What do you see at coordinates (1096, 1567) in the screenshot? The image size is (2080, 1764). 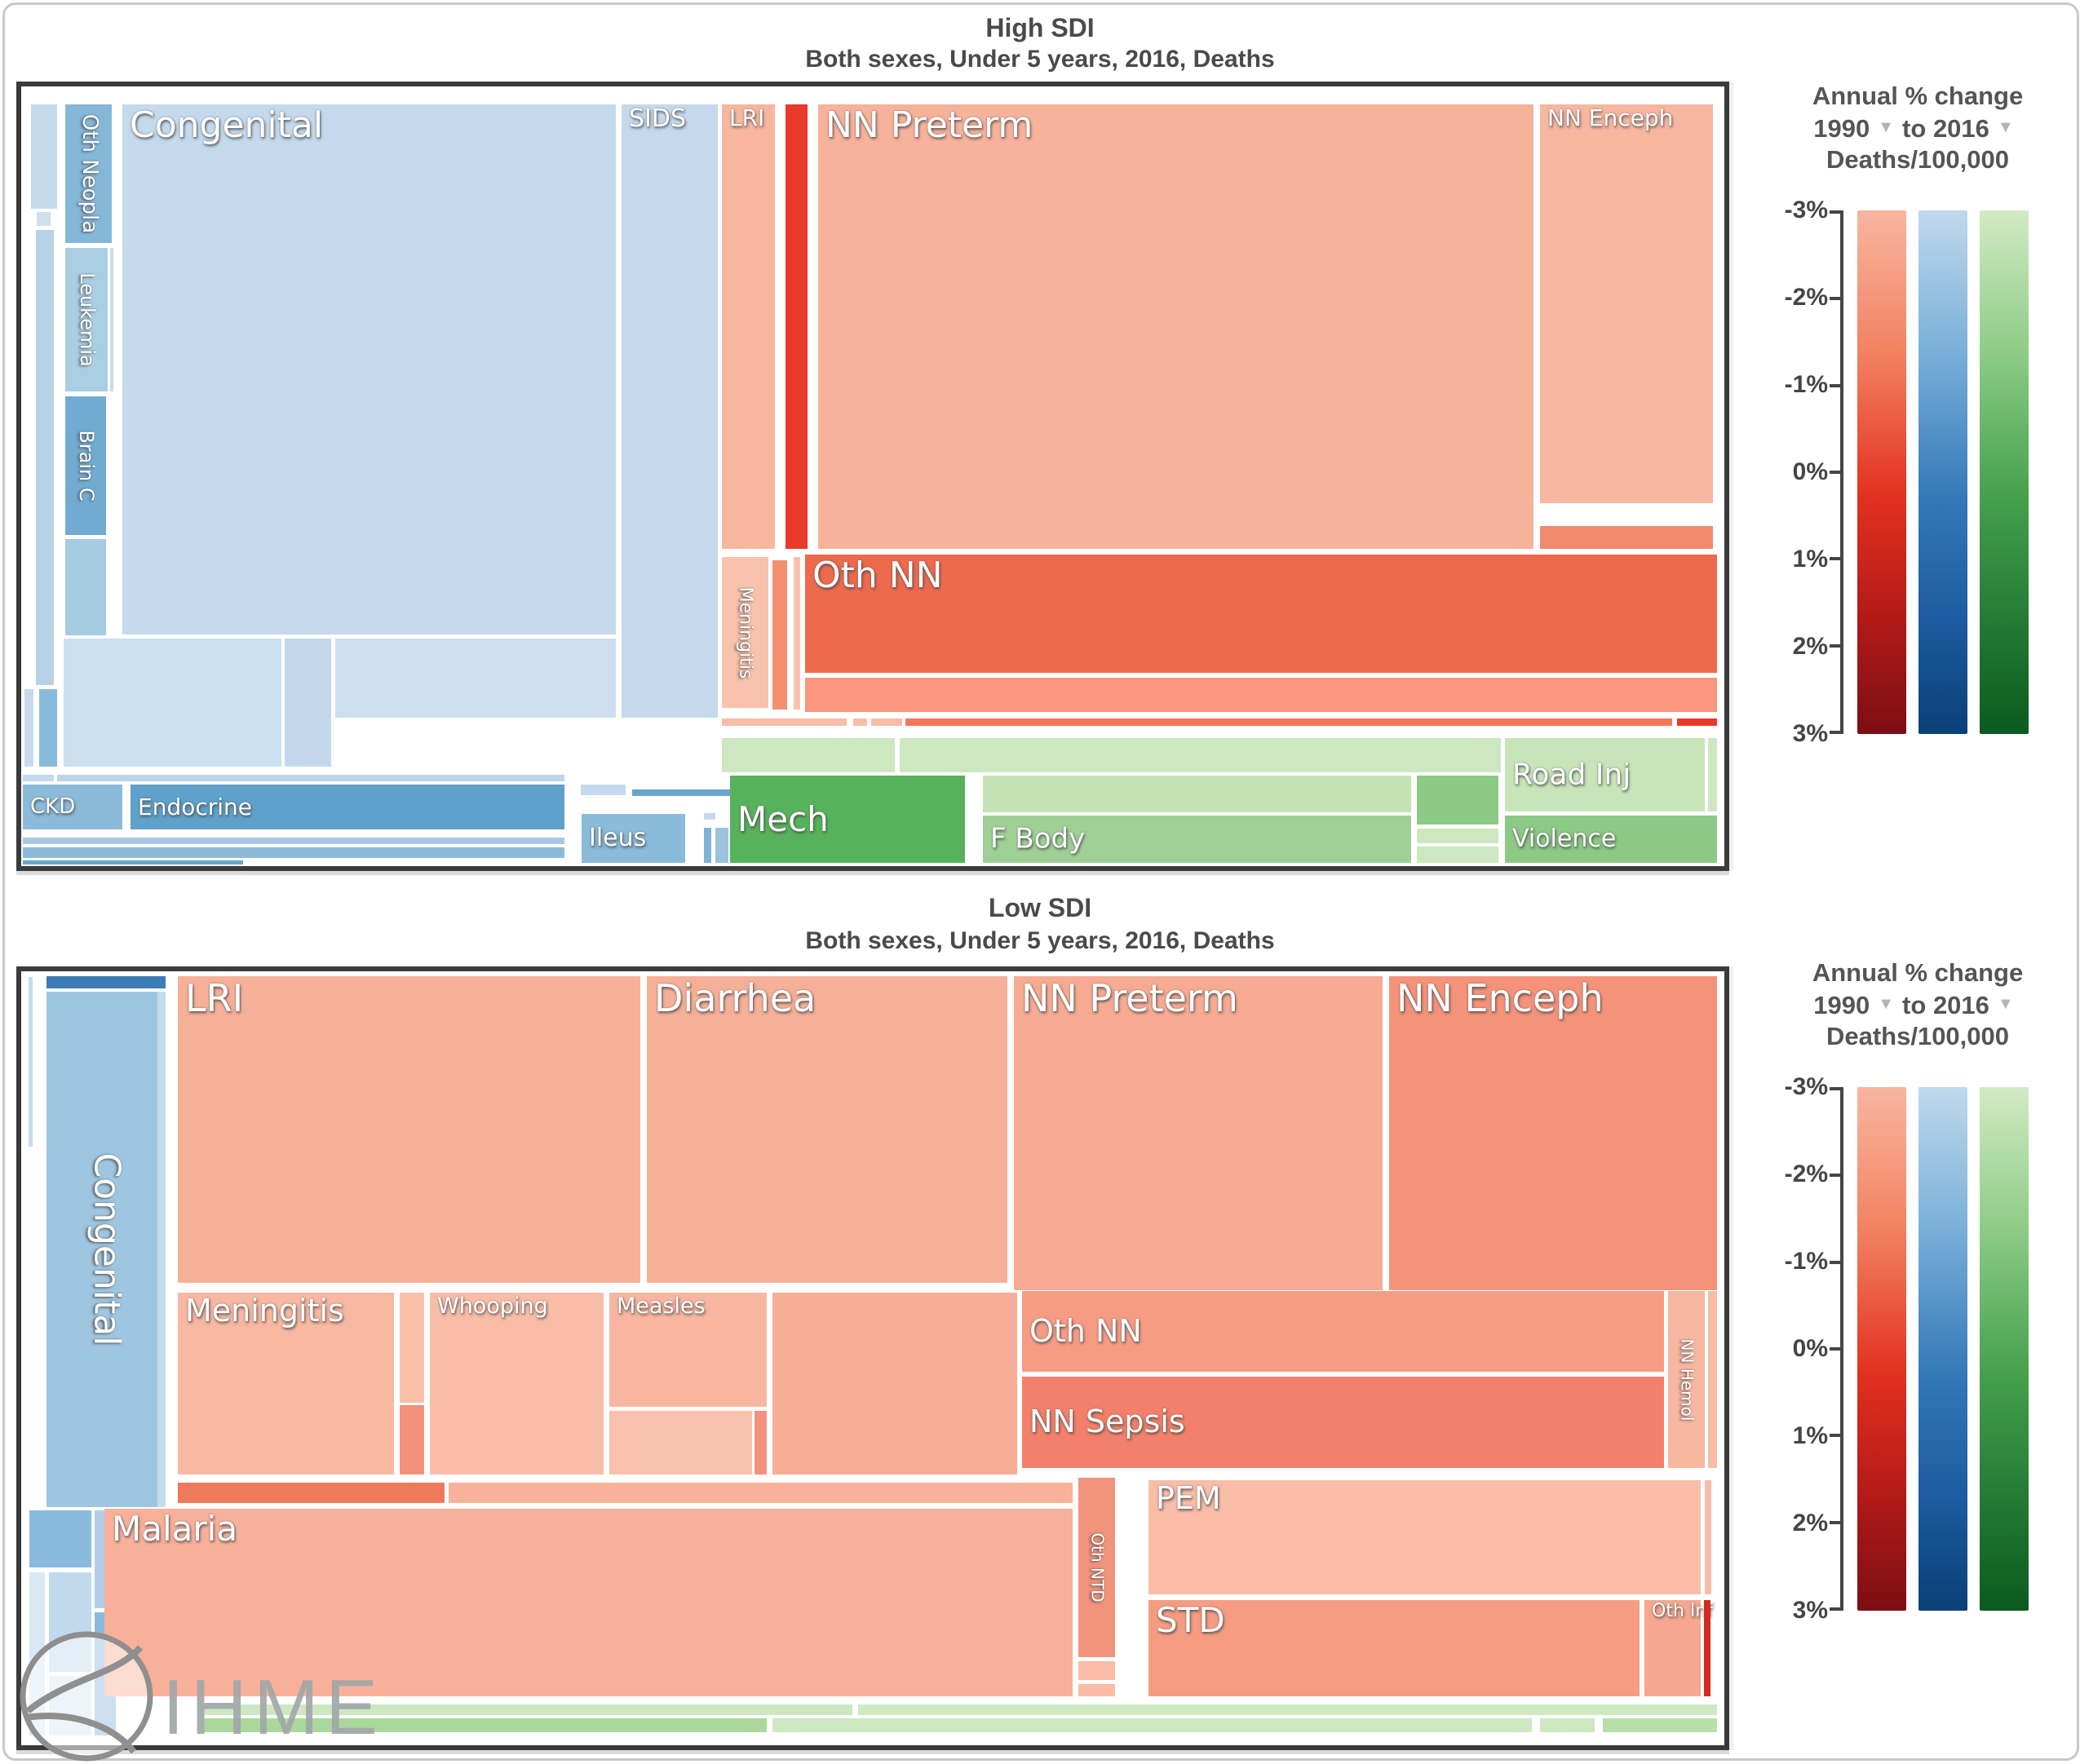 I see `low-sdi-cell-oth-ntd: Oth NTD` at bounding box center [1096, 1567].